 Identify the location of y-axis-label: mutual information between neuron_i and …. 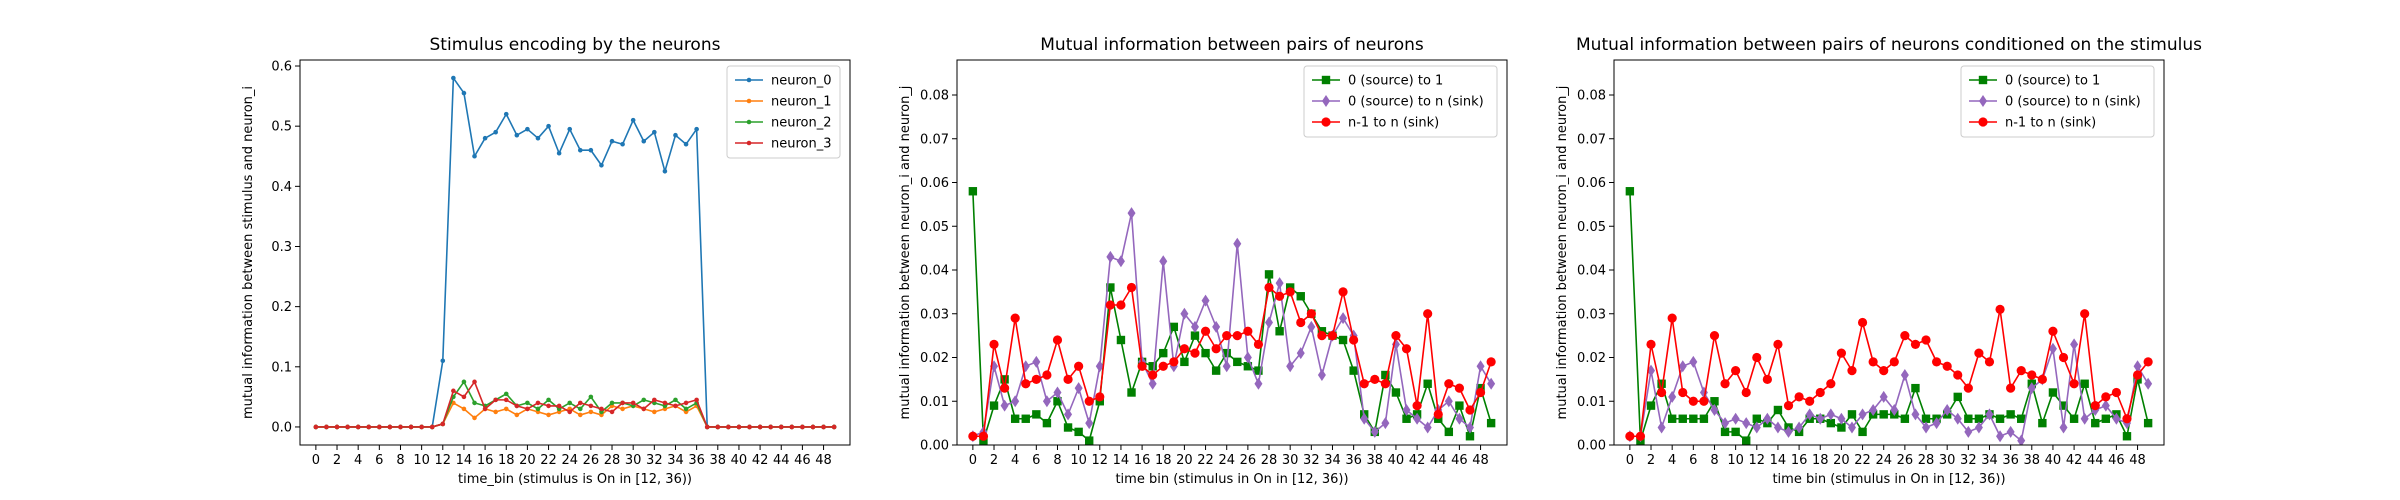
(1562, 253).